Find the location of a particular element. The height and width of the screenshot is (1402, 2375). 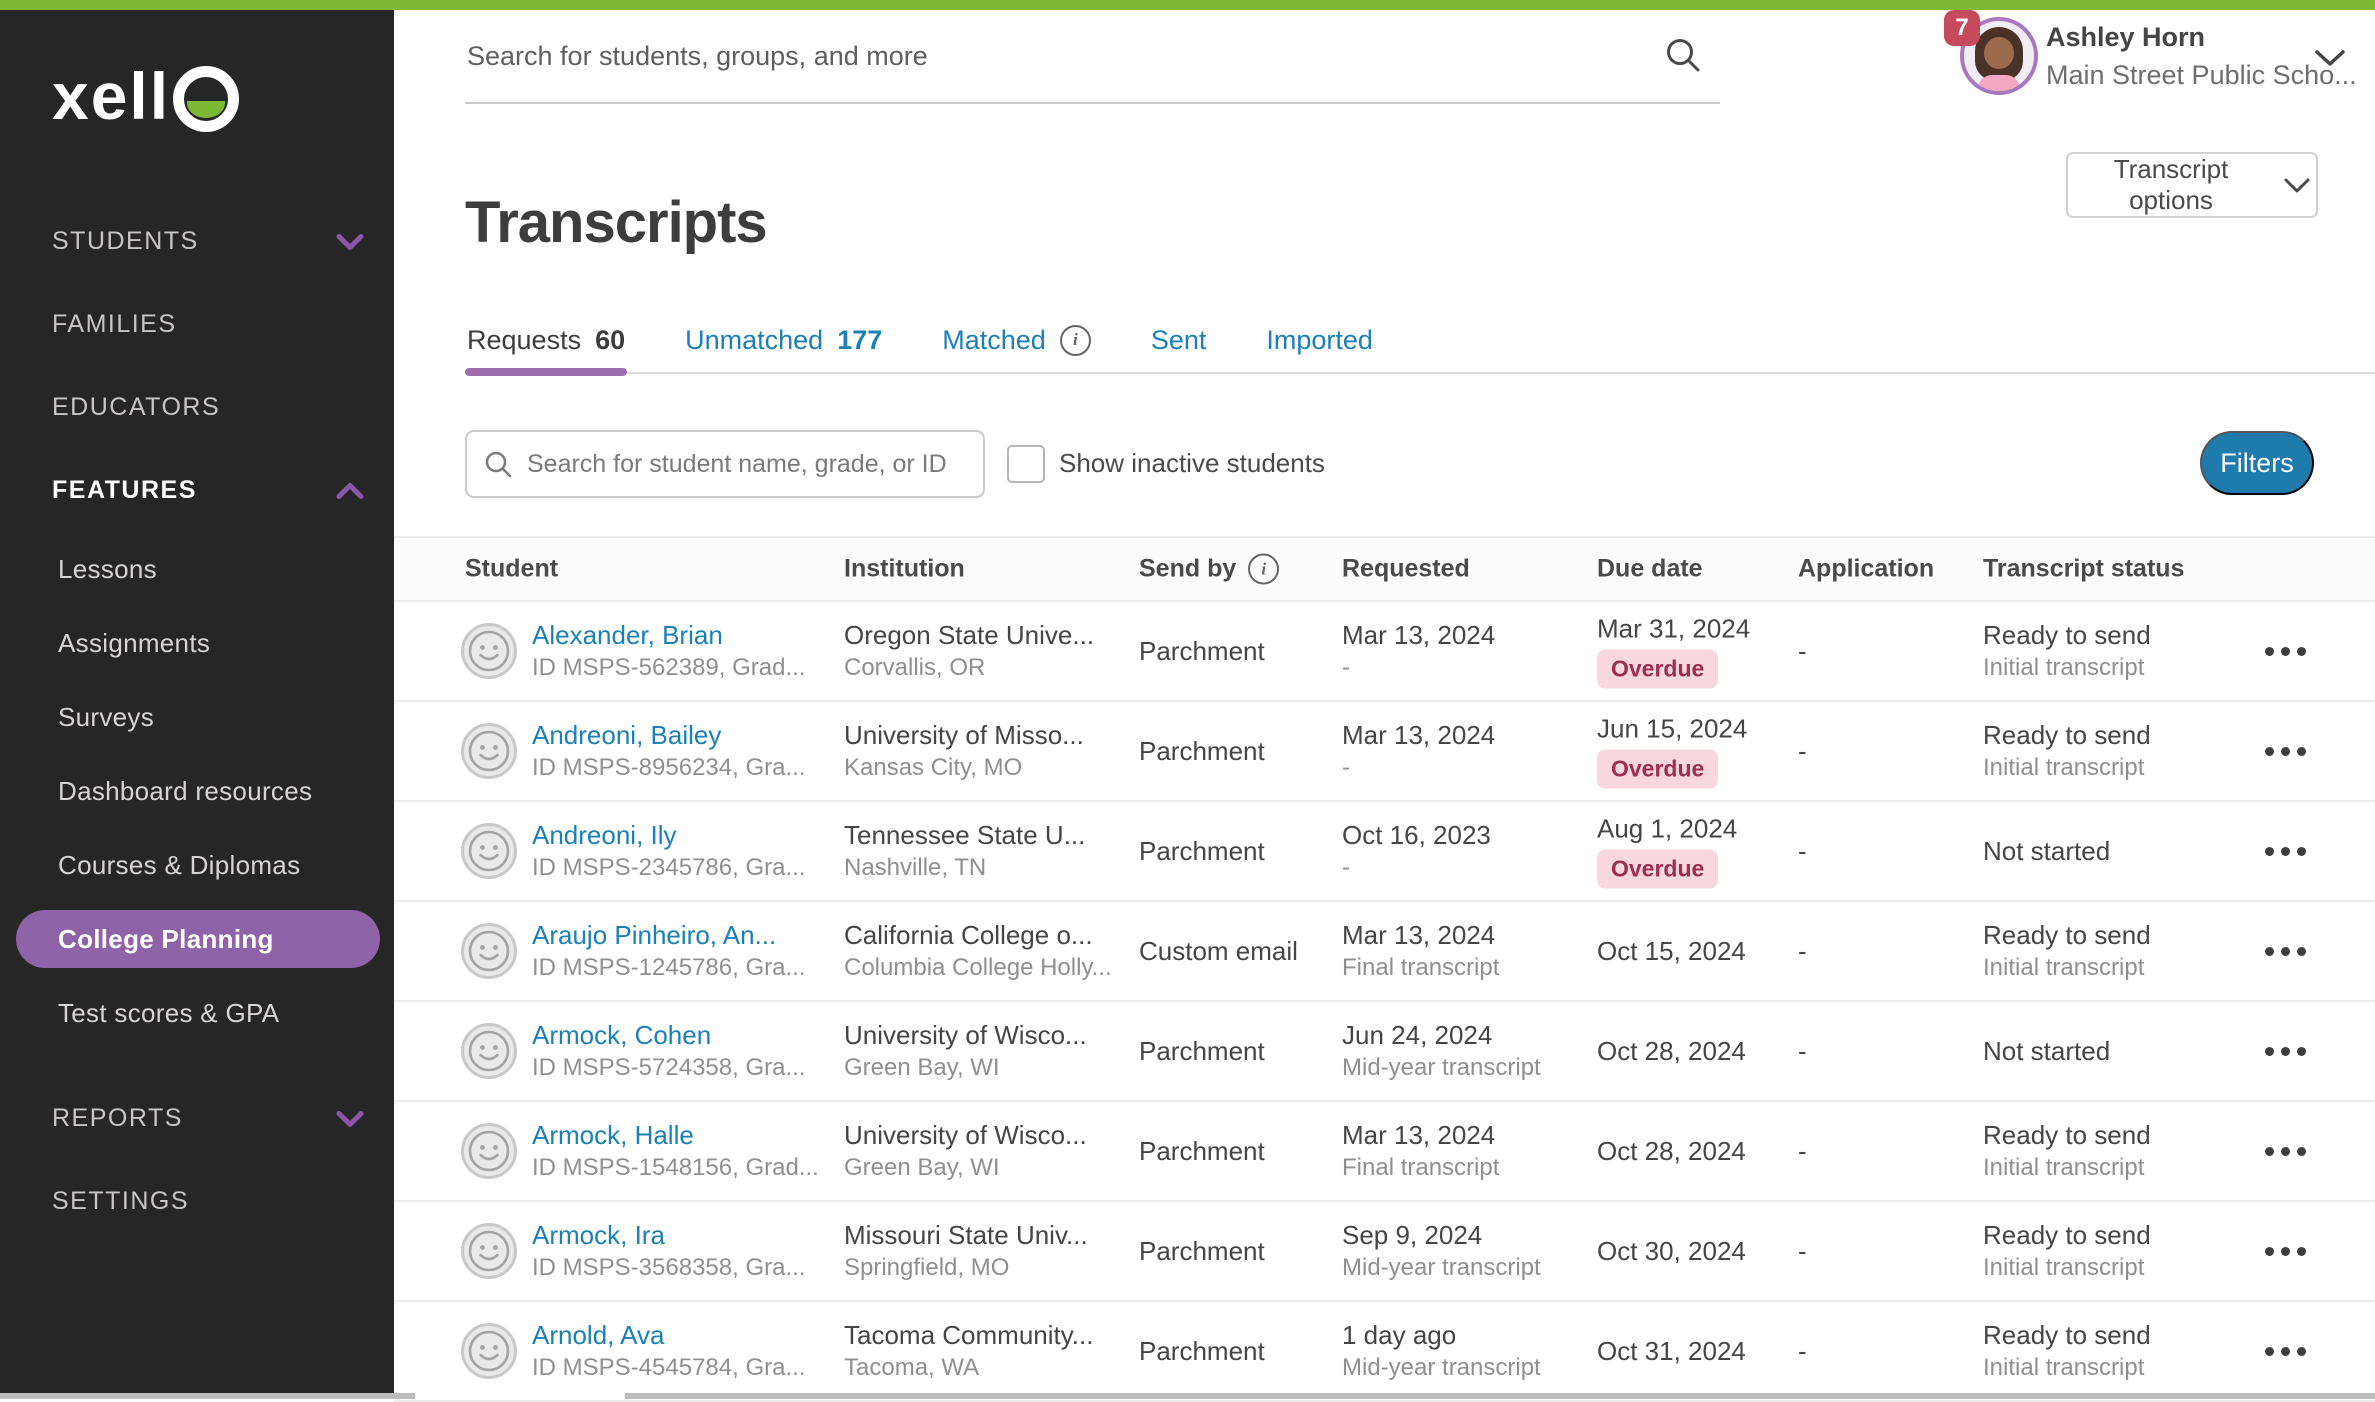

sidebar-item-settings: SETTINGS is located at coordinates (197, 1201).